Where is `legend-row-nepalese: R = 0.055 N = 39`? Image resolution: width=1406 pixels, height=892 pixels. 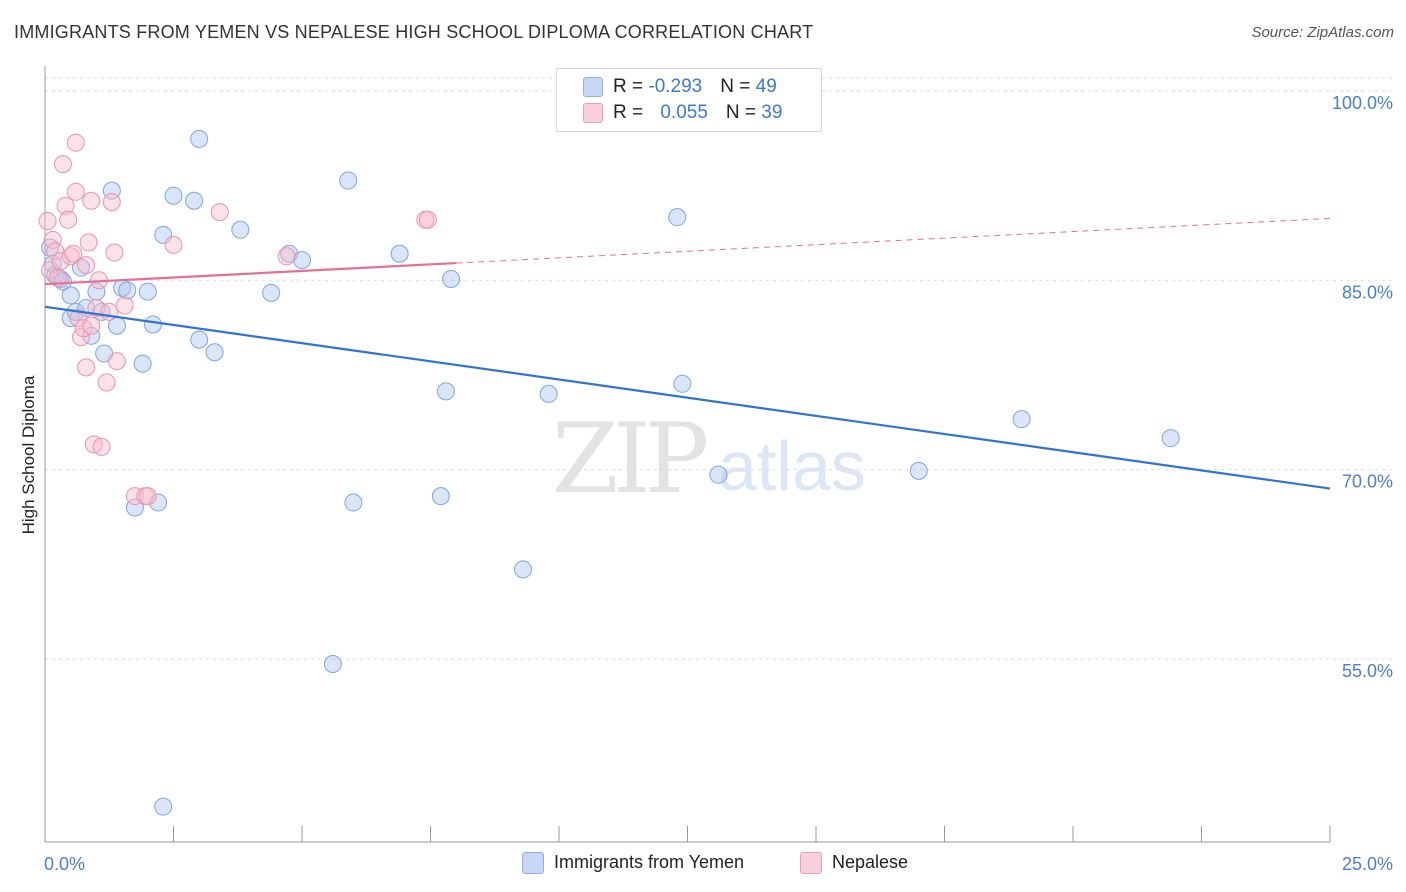
legend-row-nepalese: R = 0.055 N = 39 is located at coordinates (682, 114).